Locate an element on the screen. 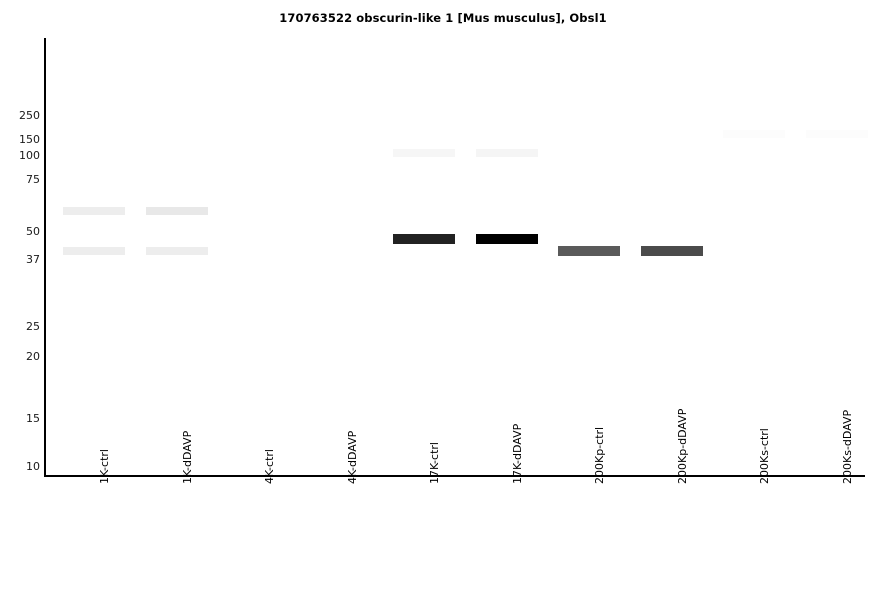 This screenshot has height=595, width=886. y-axis-tick-label: 37 is located at coordinates (33, 259).